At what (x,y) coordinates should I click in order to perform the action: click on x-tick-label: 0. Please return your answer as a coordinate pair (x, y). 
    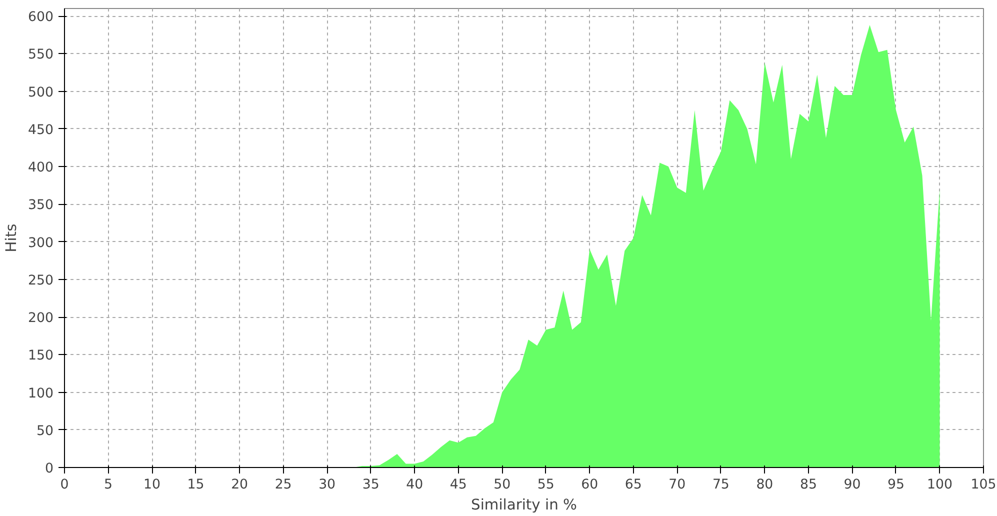
    Looking at the image, I should click on (64, 485).